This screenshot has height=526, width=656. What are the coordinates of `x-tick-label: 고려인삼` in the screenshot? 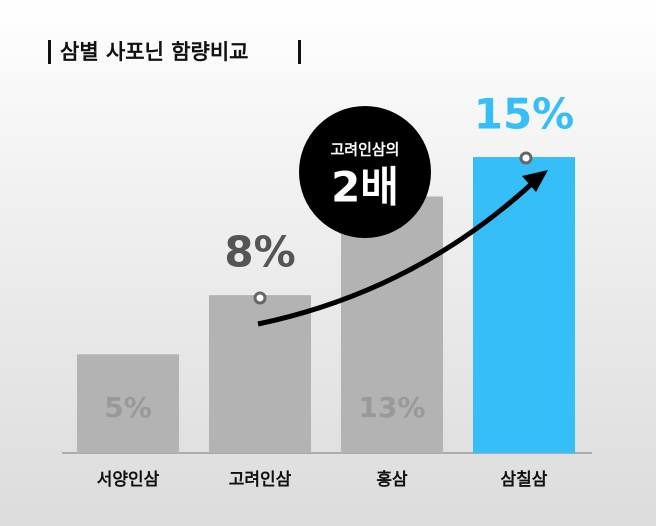 It's located at (260, 480).